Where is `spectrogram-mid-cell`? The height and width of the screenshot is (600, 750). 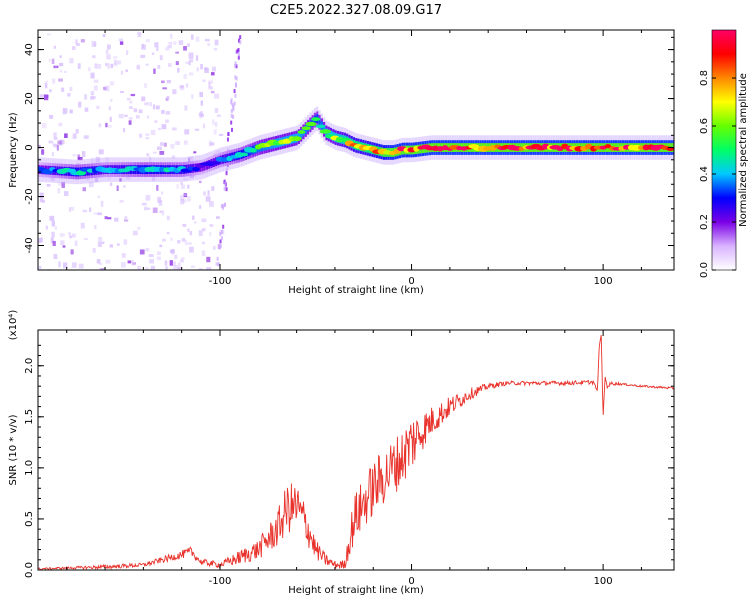
spectrogram-mid-cell is located at coordinates (319, 122).